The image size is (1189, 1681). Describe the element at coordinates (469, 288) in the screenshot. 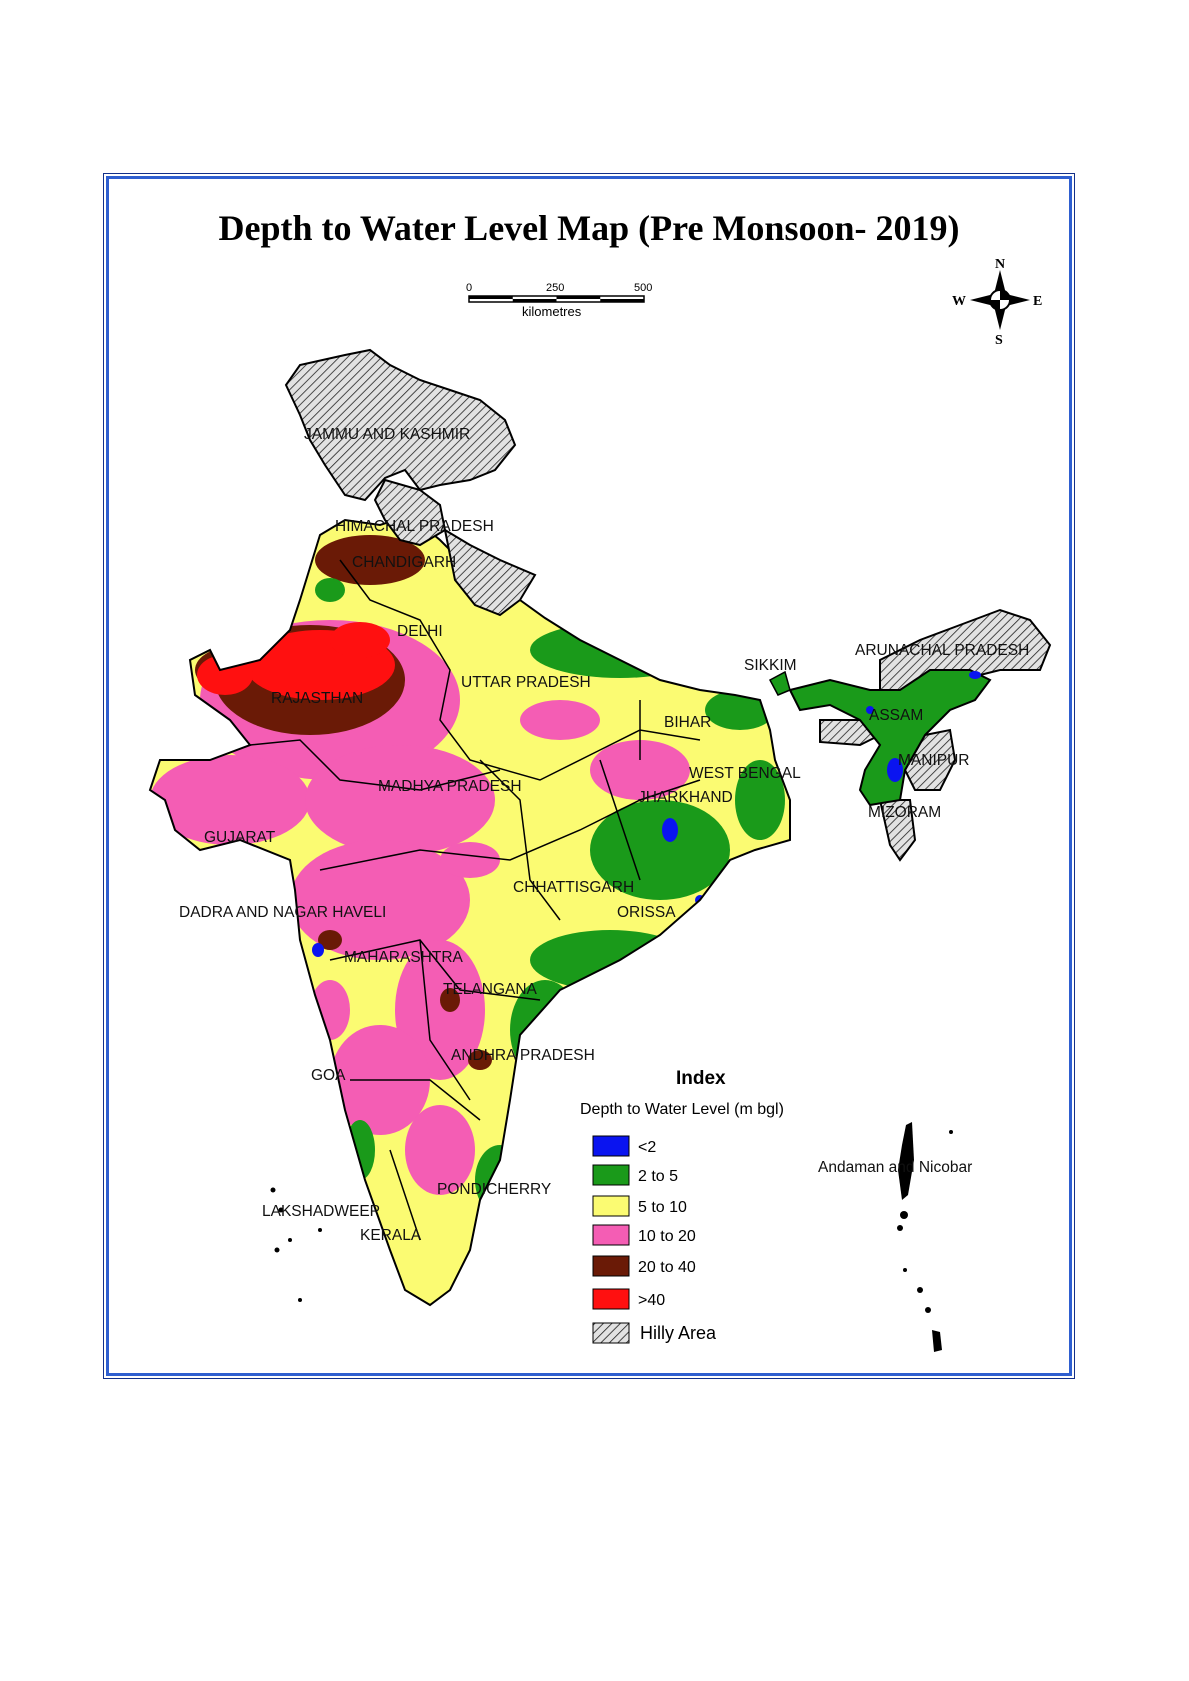

I see `scale-tick-0: 0` at that location.